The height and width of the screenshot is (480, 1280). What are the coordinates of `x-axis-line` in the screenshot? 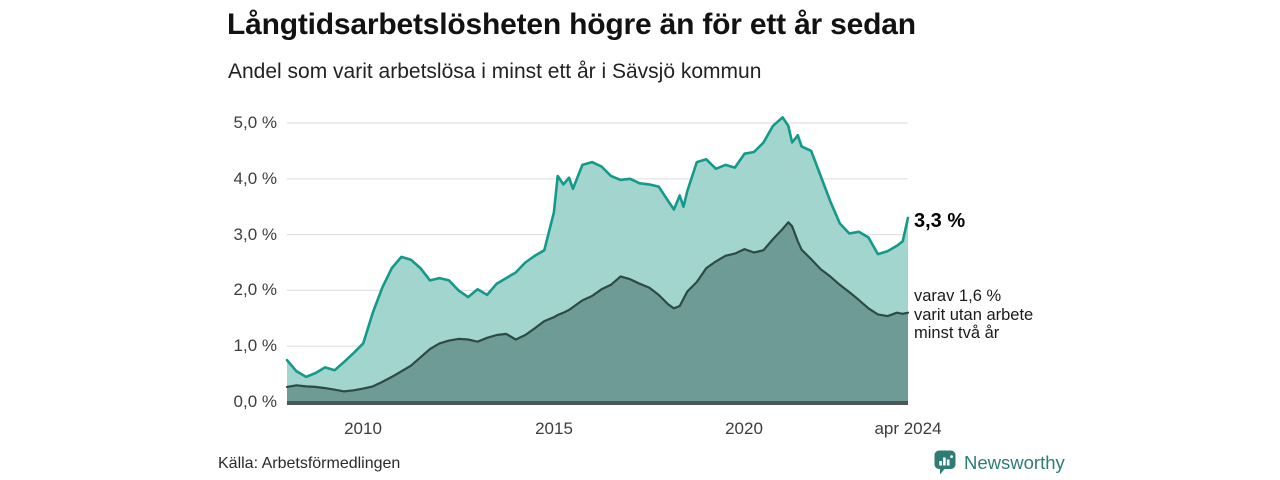 It's located at (597, 403).